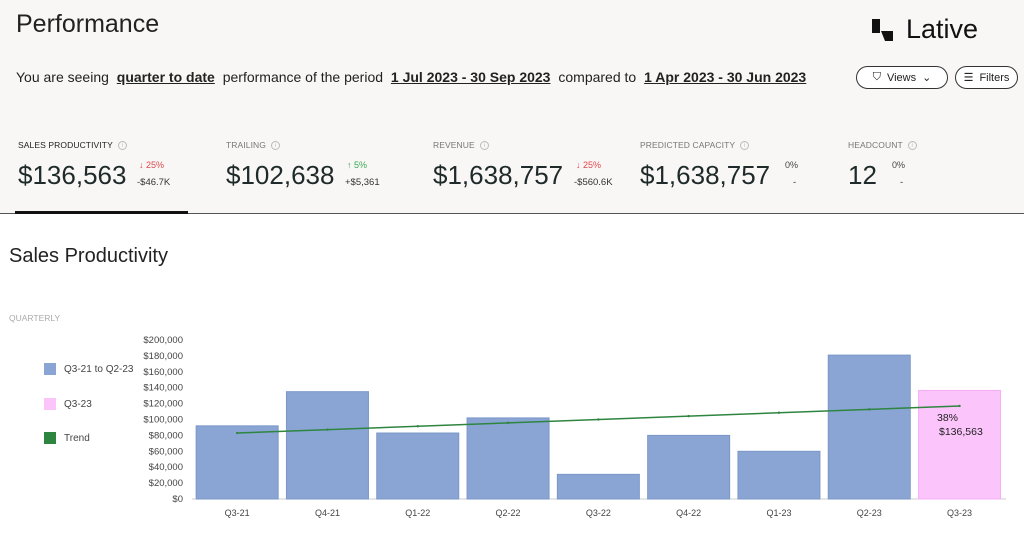  Describe the element at coordinates (533, 145) in the screenshot. I see `metric-label: REVENUE i` at that location.